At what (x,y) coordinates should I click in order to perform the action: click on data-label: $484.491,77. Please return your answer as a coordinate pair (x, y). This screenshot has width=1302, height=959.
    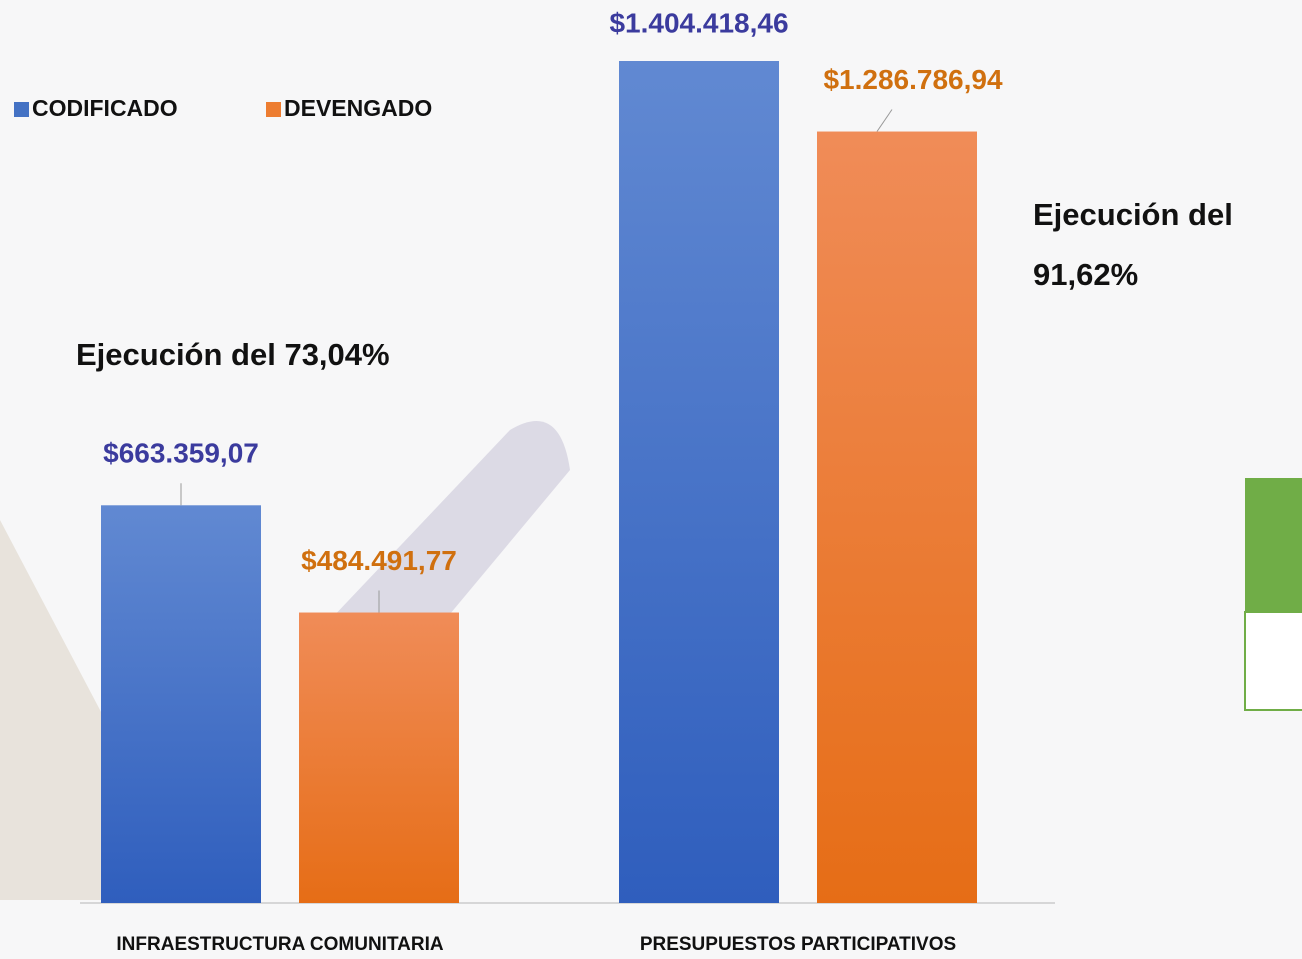
    Looking at the image, I should click on (379, 560).